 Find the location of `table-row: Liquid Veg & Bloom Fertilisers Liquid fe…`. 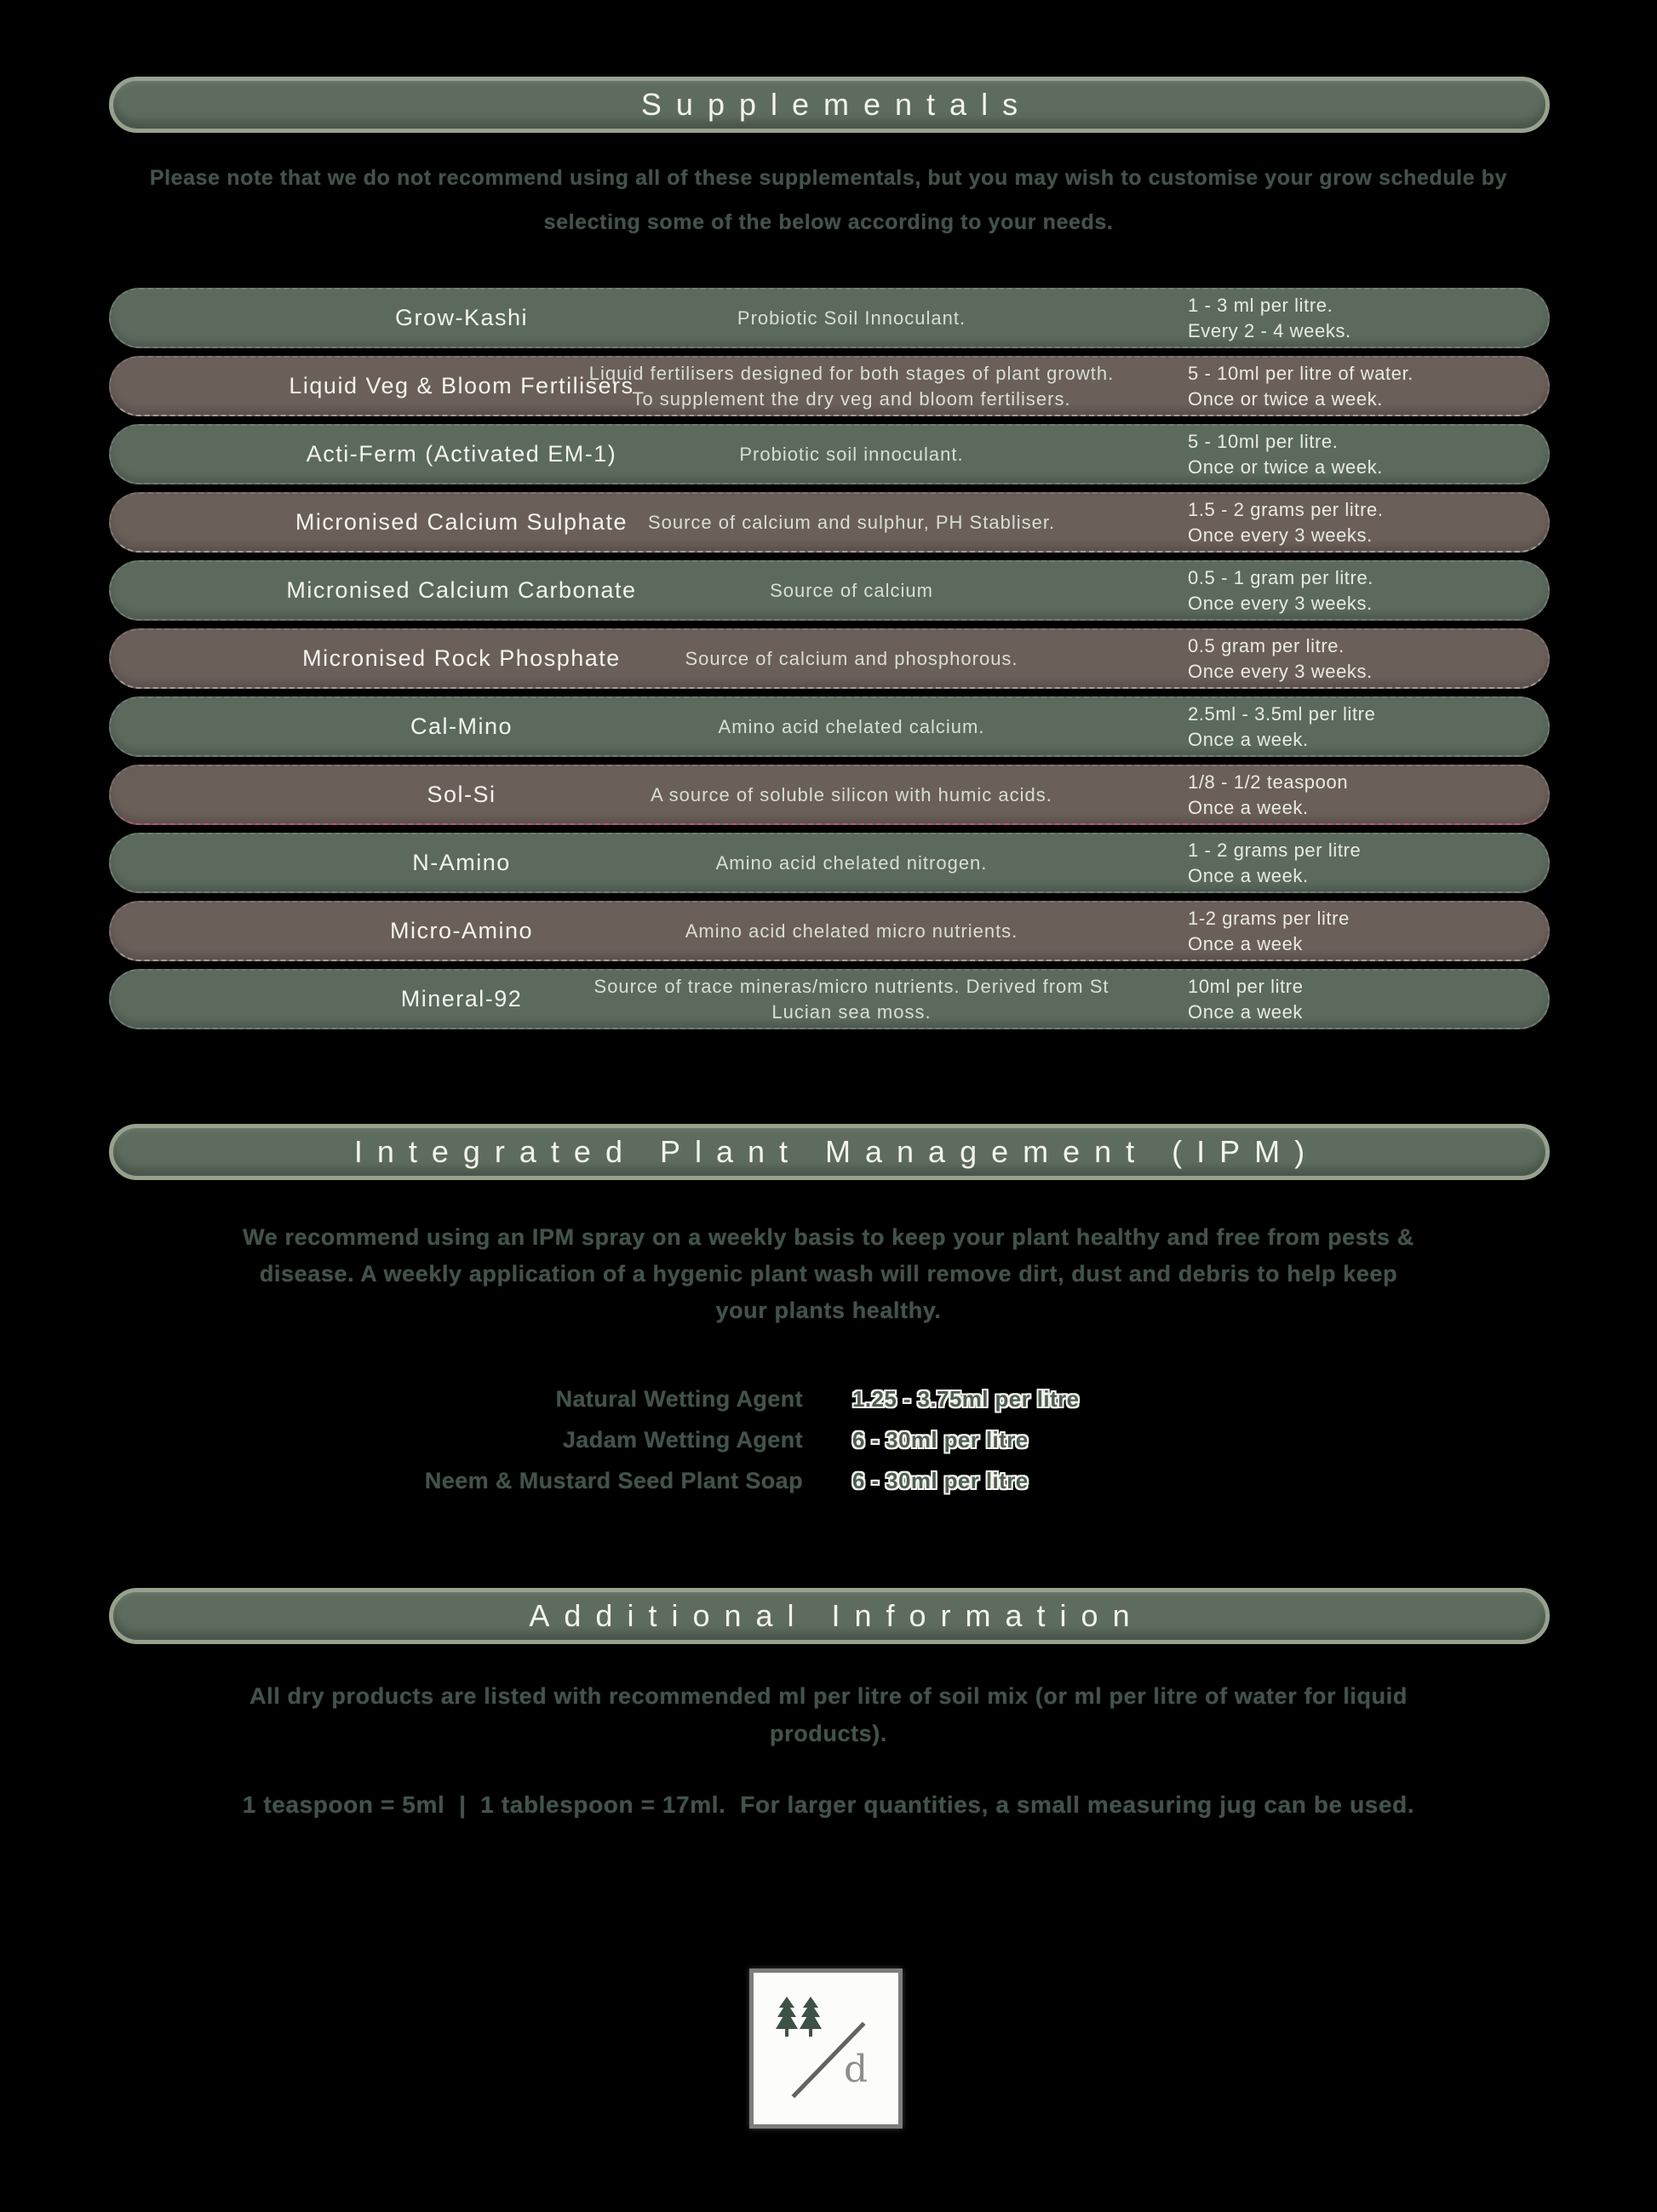

table-row: Liquid Veg & Bloom Fertilisers Liquid fe… is located at coordinates (829, 386).